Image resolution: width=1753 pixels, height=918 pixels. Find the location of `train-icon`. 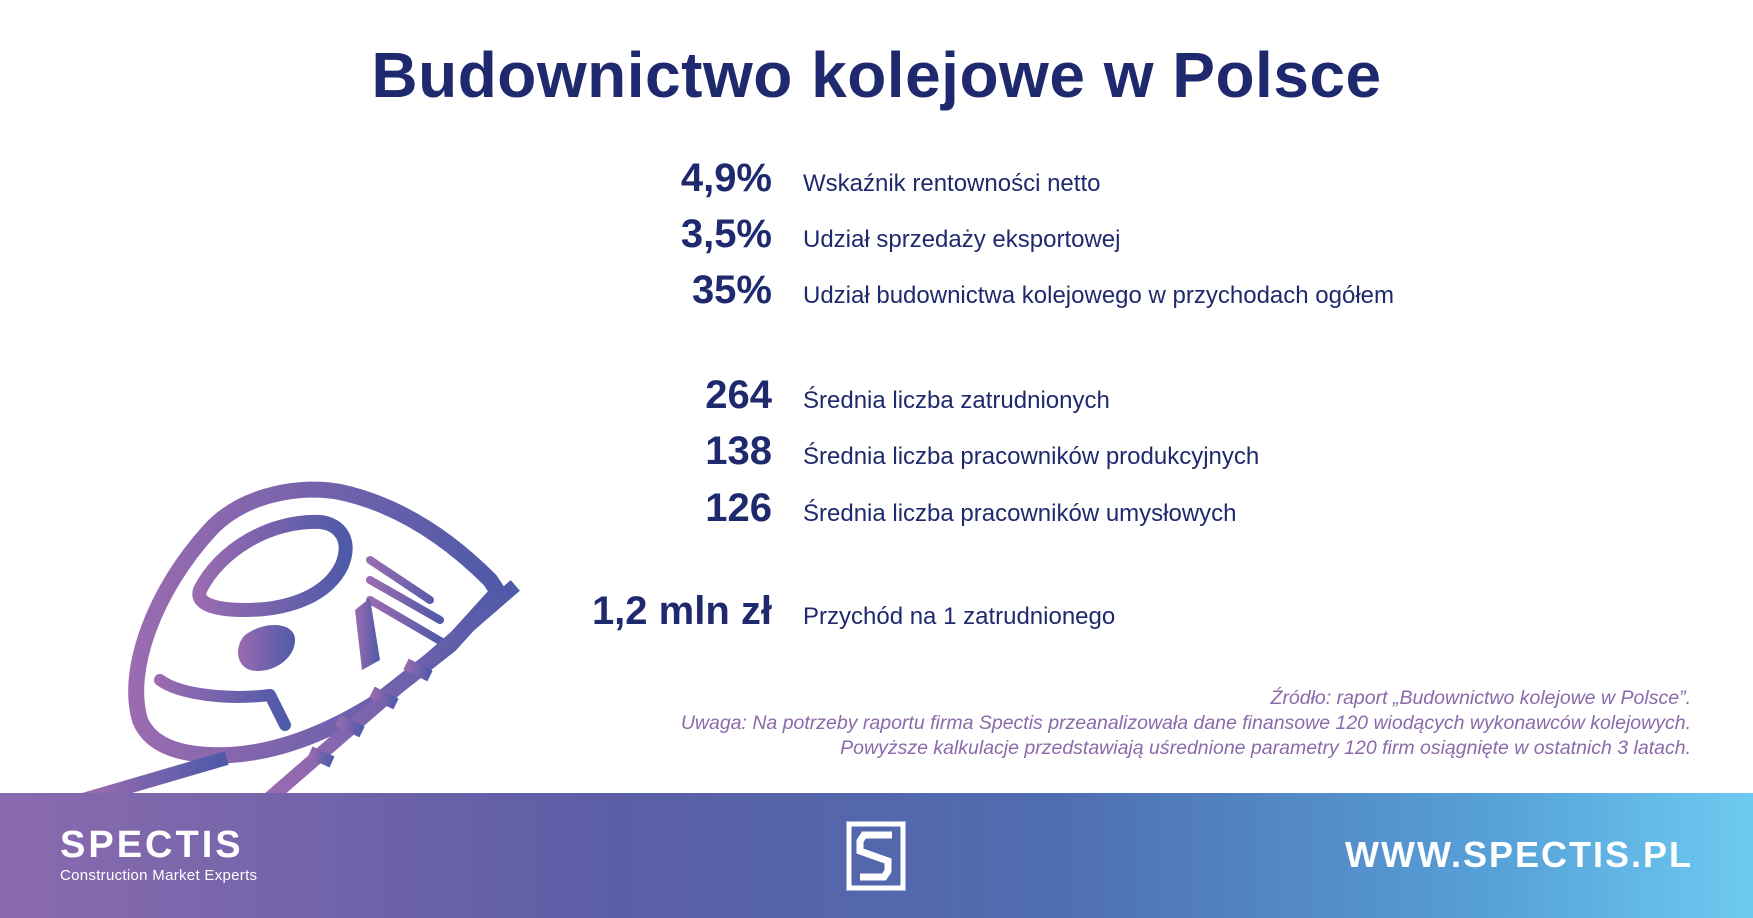

train-icon is located at coordinates (300, 640).